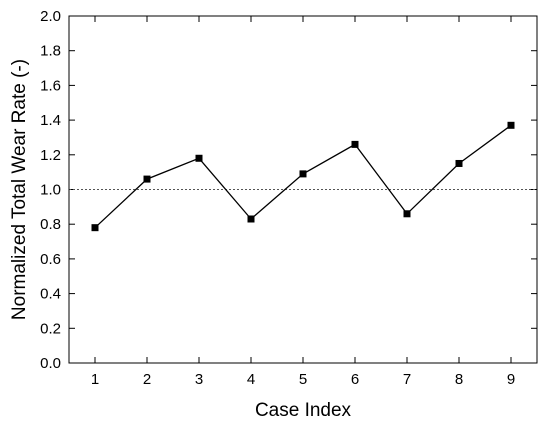 This screenshot has height=429, width=550. Describe the element at coordinates (511, 379) in the screenshot. I see `x-tick-label: 9` at that location.